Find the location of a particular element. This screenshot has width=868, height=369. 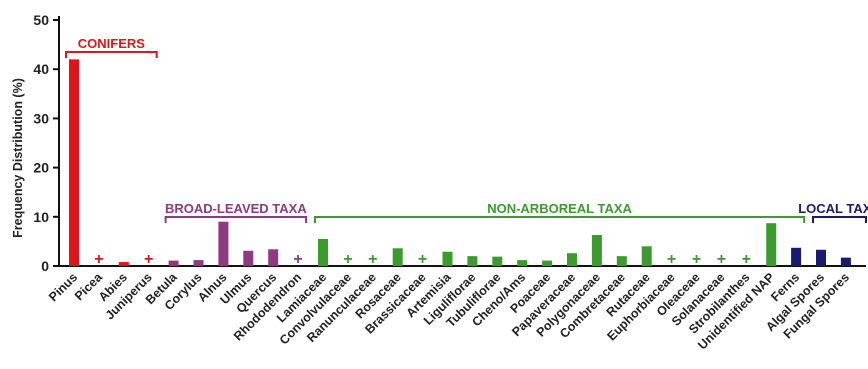

y-tick-label: 30 is located at coordinates (41, 118).